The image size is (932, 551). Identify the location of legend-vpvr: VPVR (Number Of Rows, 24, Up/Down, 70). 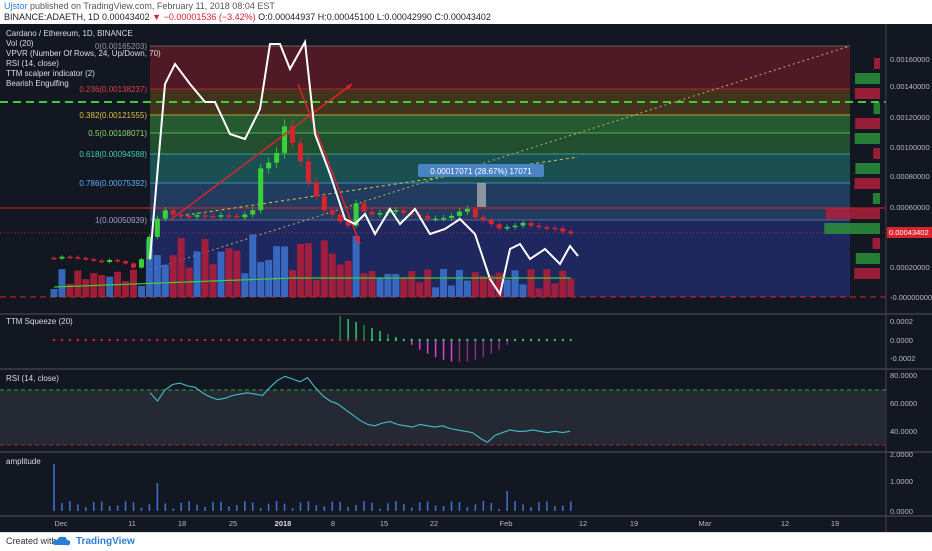
(83, 53).